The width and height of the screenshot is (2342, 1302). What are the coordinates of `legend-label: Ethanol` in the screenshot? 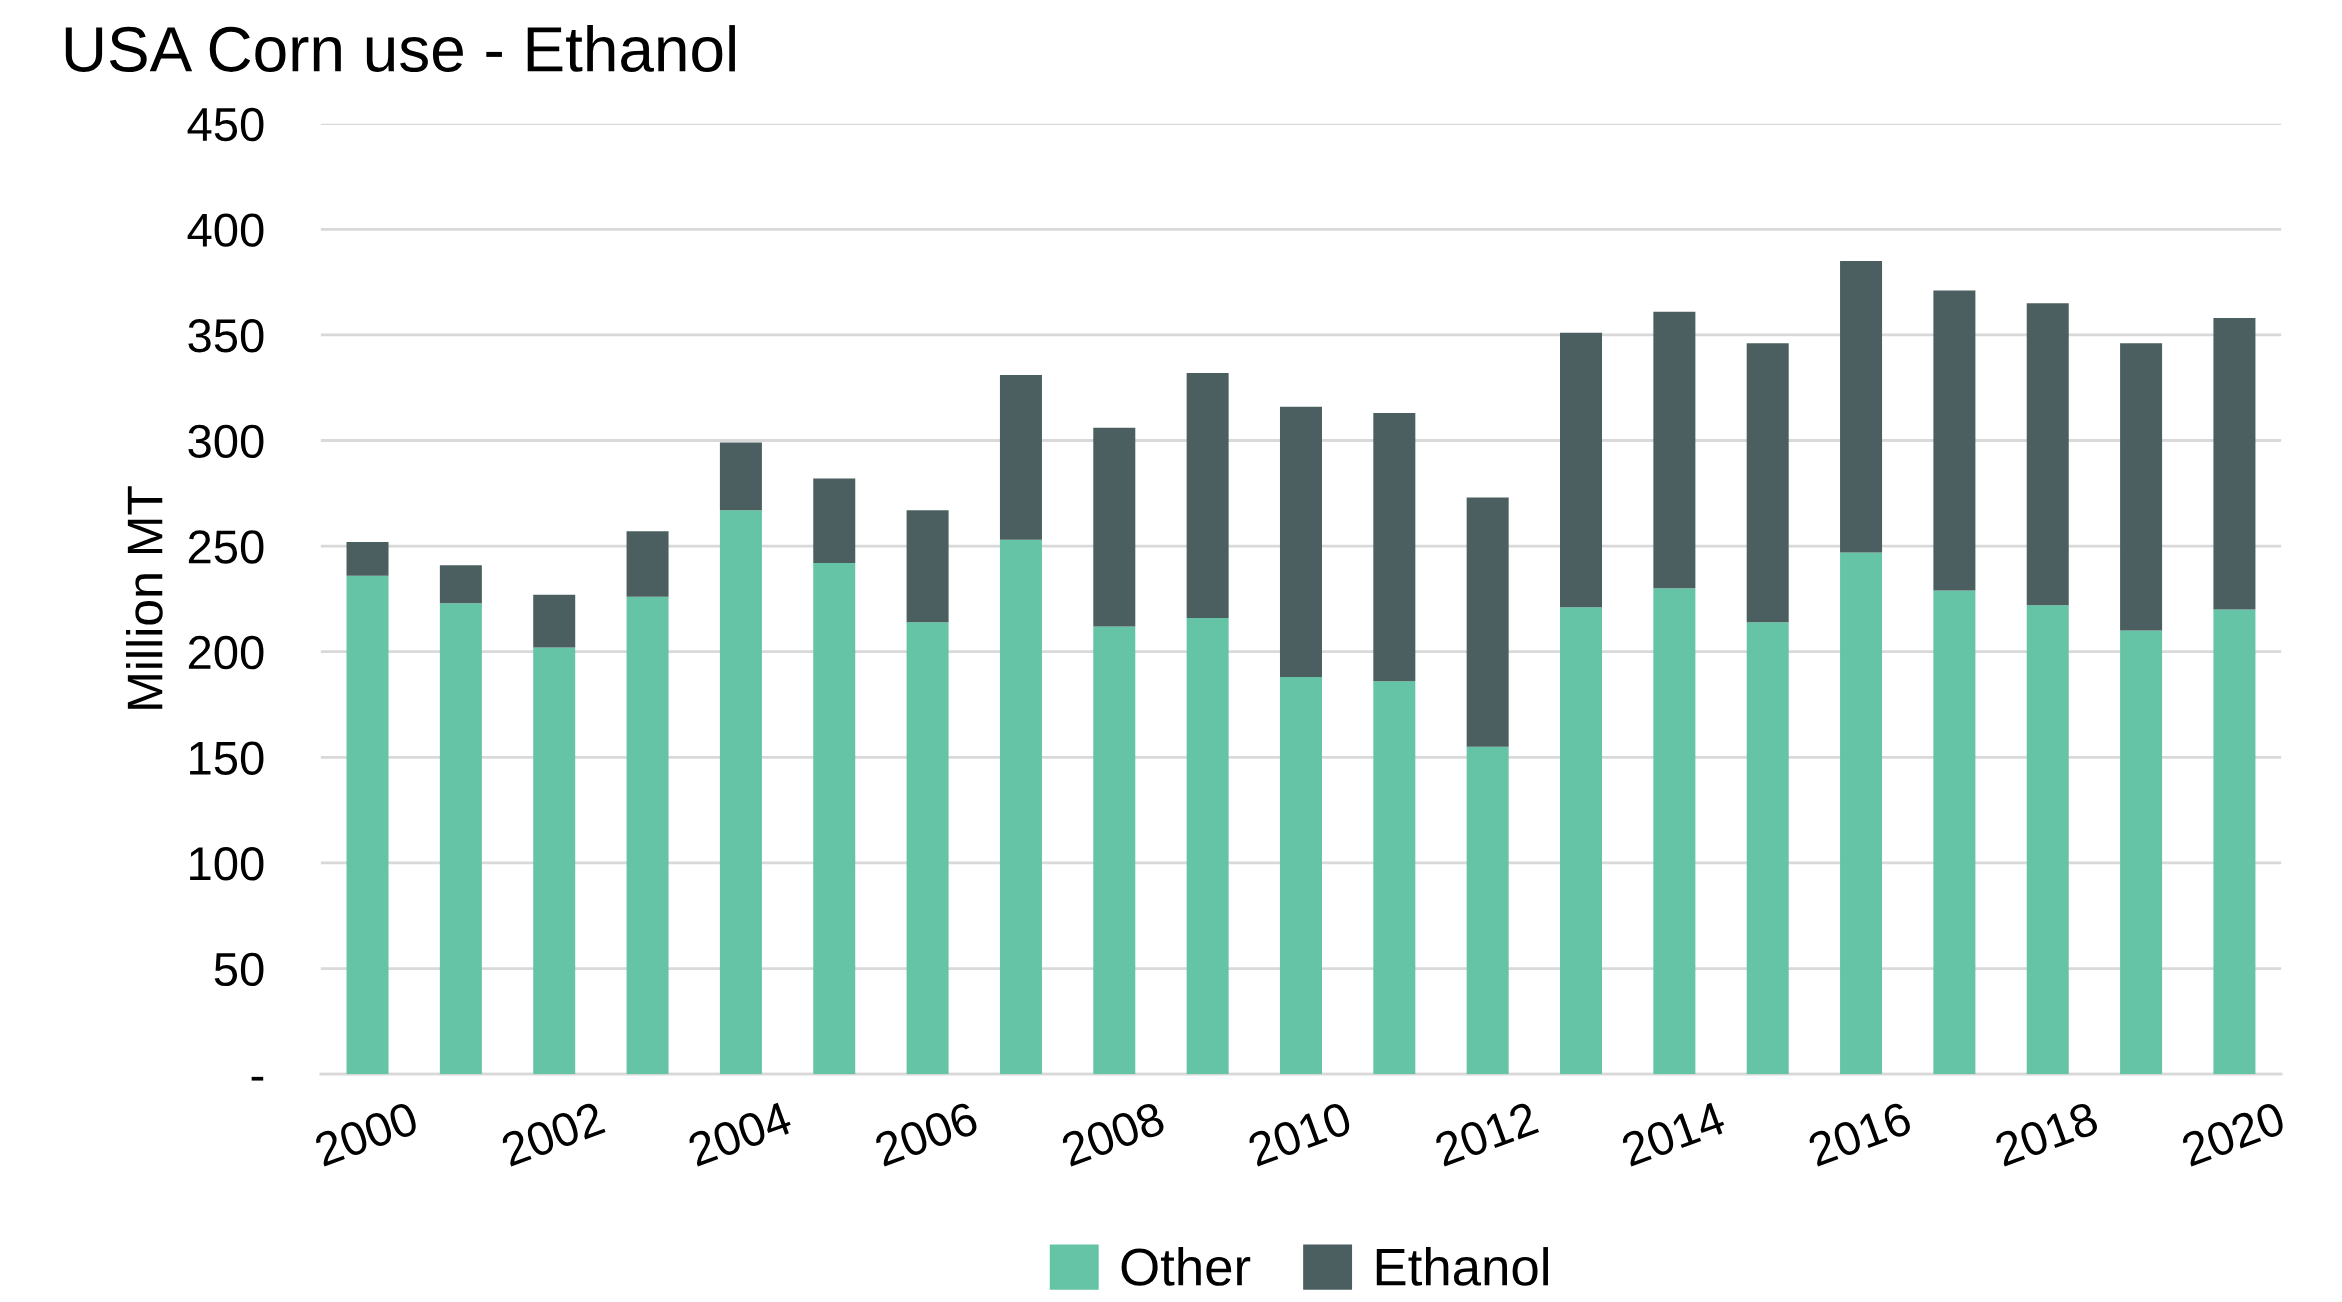 It's located at (1462, 1266).